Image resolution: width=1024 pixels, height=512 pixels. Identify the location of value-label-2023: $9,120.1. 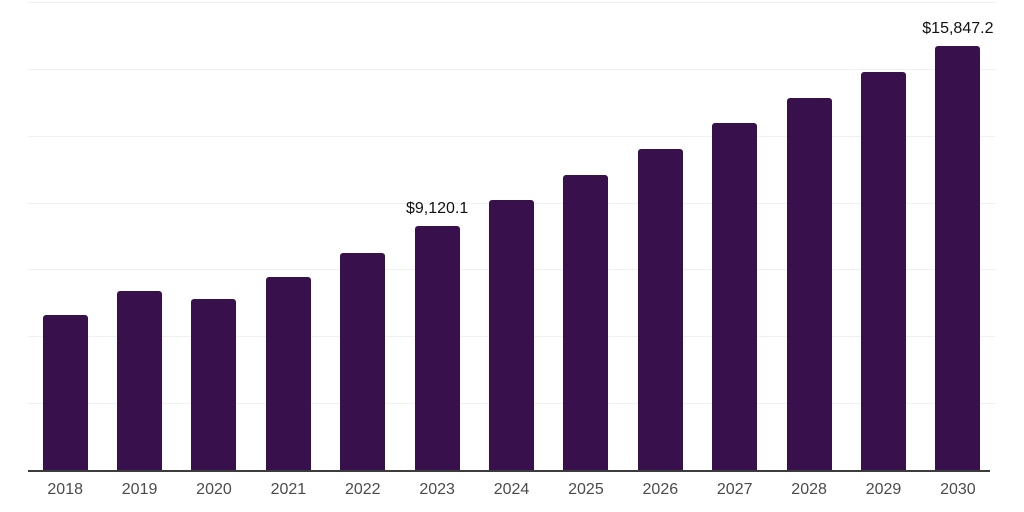
(437, 209).